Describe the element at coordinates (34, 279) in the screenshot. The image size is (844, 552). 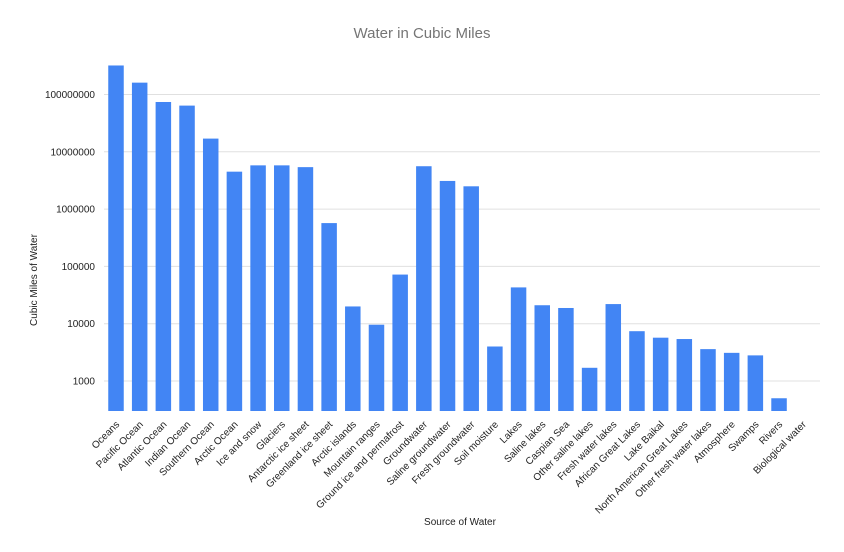
I see `y-axis-label: Cubic Miles of Water` at that location.